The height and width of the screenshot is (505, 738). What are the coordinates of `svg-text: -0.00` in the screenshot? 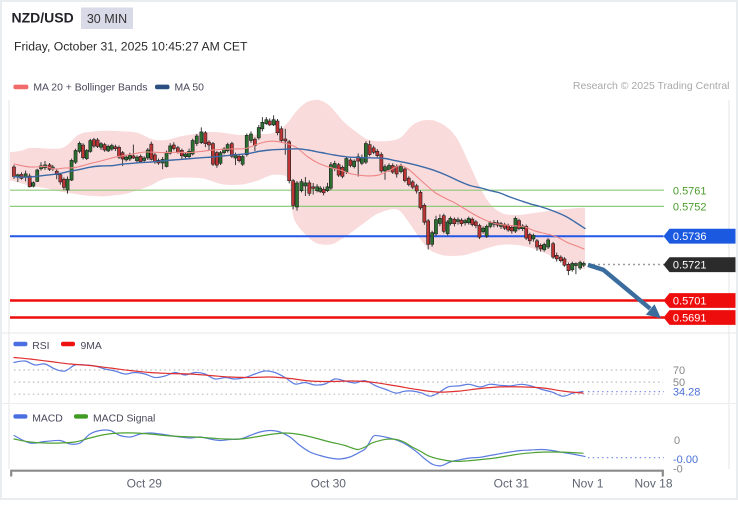 It's located at (685, 460).